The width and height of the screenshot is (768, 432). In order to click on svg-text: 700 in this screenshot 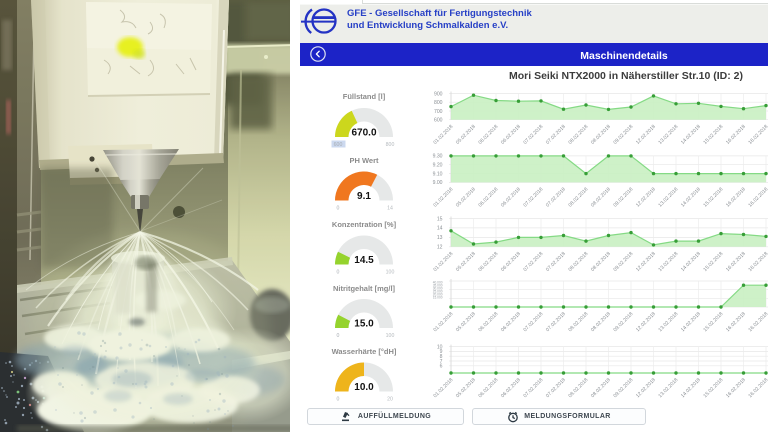, I will do `click(438, 112)`.